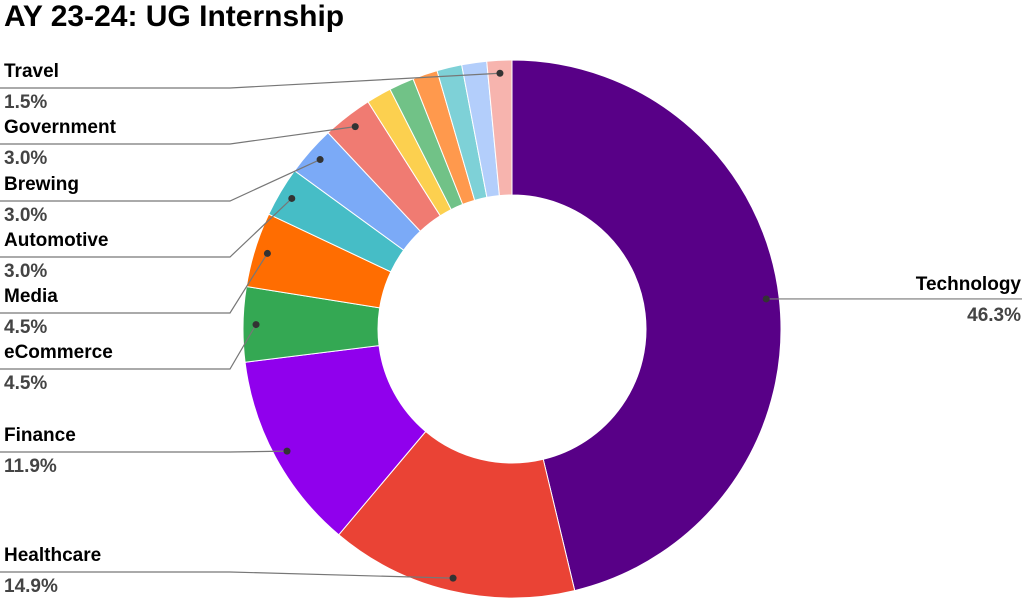 This screenshot has height=601, width=1024. Describe the element at coordinates (40, 435) in the screenshot. I see `slice-label: Finance` at that location.